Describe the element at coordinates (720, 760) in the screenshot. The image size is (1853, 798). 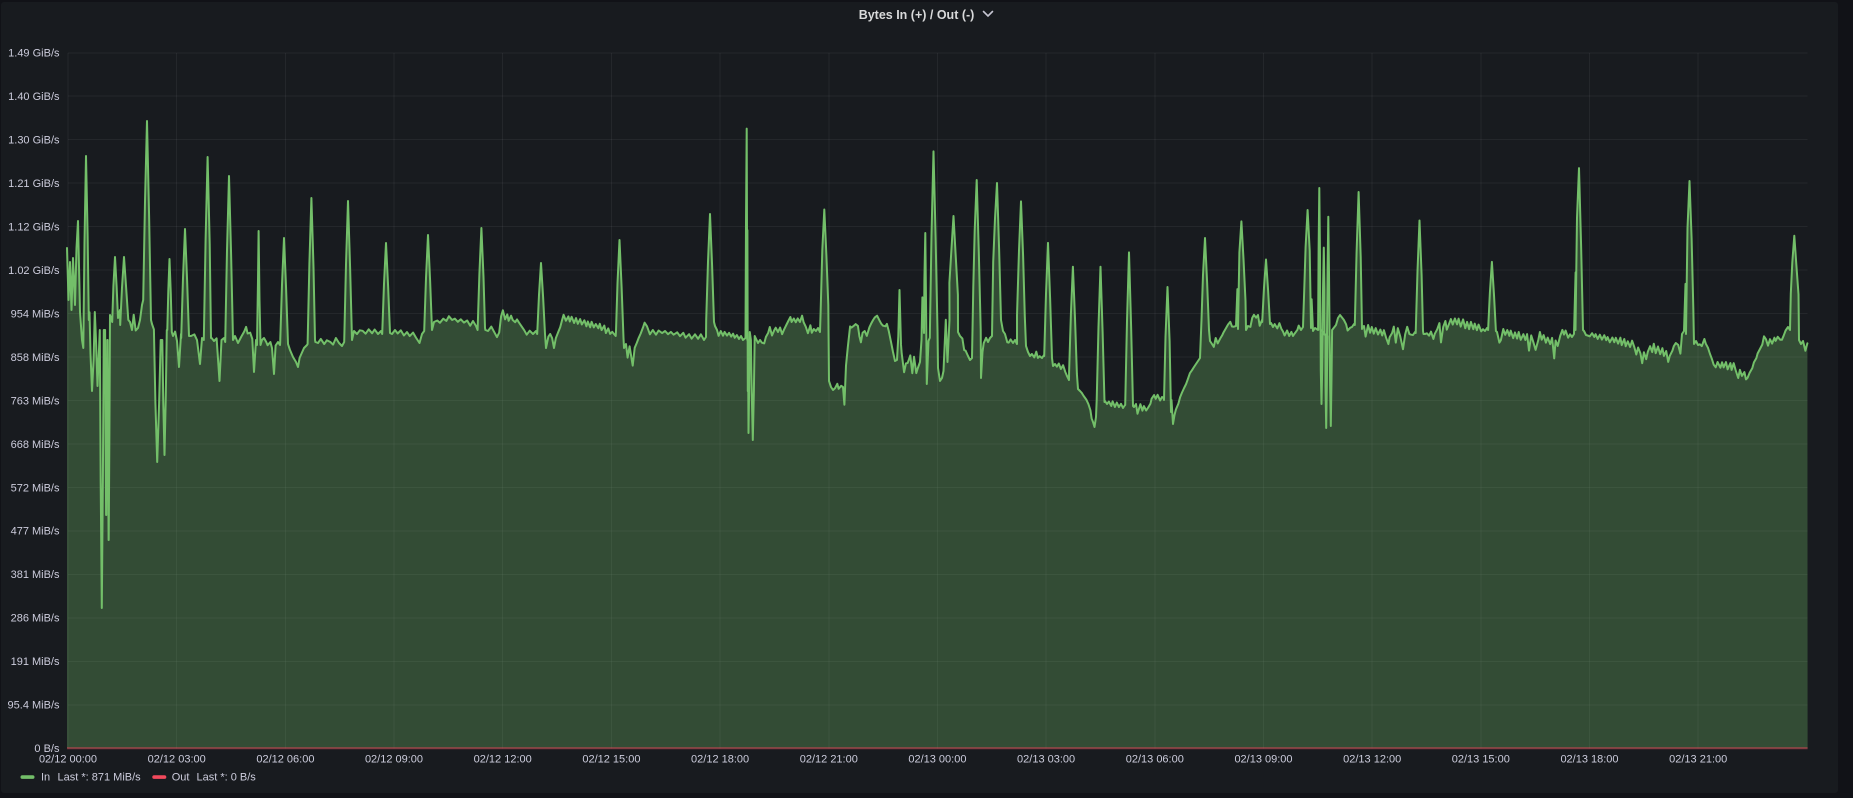
I see `svg-text: 02/12 18:00` at that location.